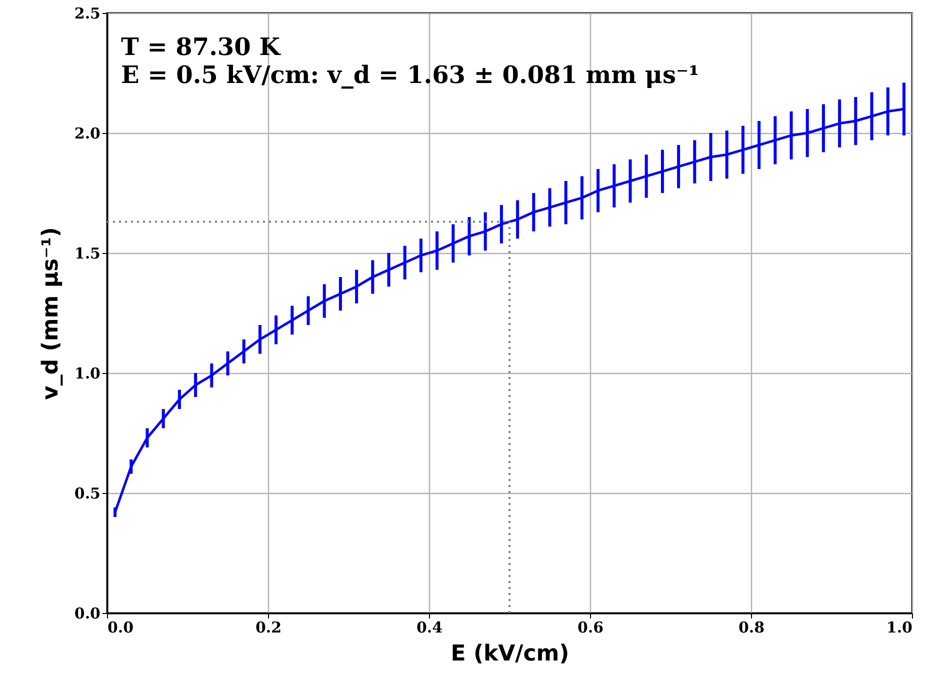  I want to click on y-tick-label: 0.0, so click(87, 613).